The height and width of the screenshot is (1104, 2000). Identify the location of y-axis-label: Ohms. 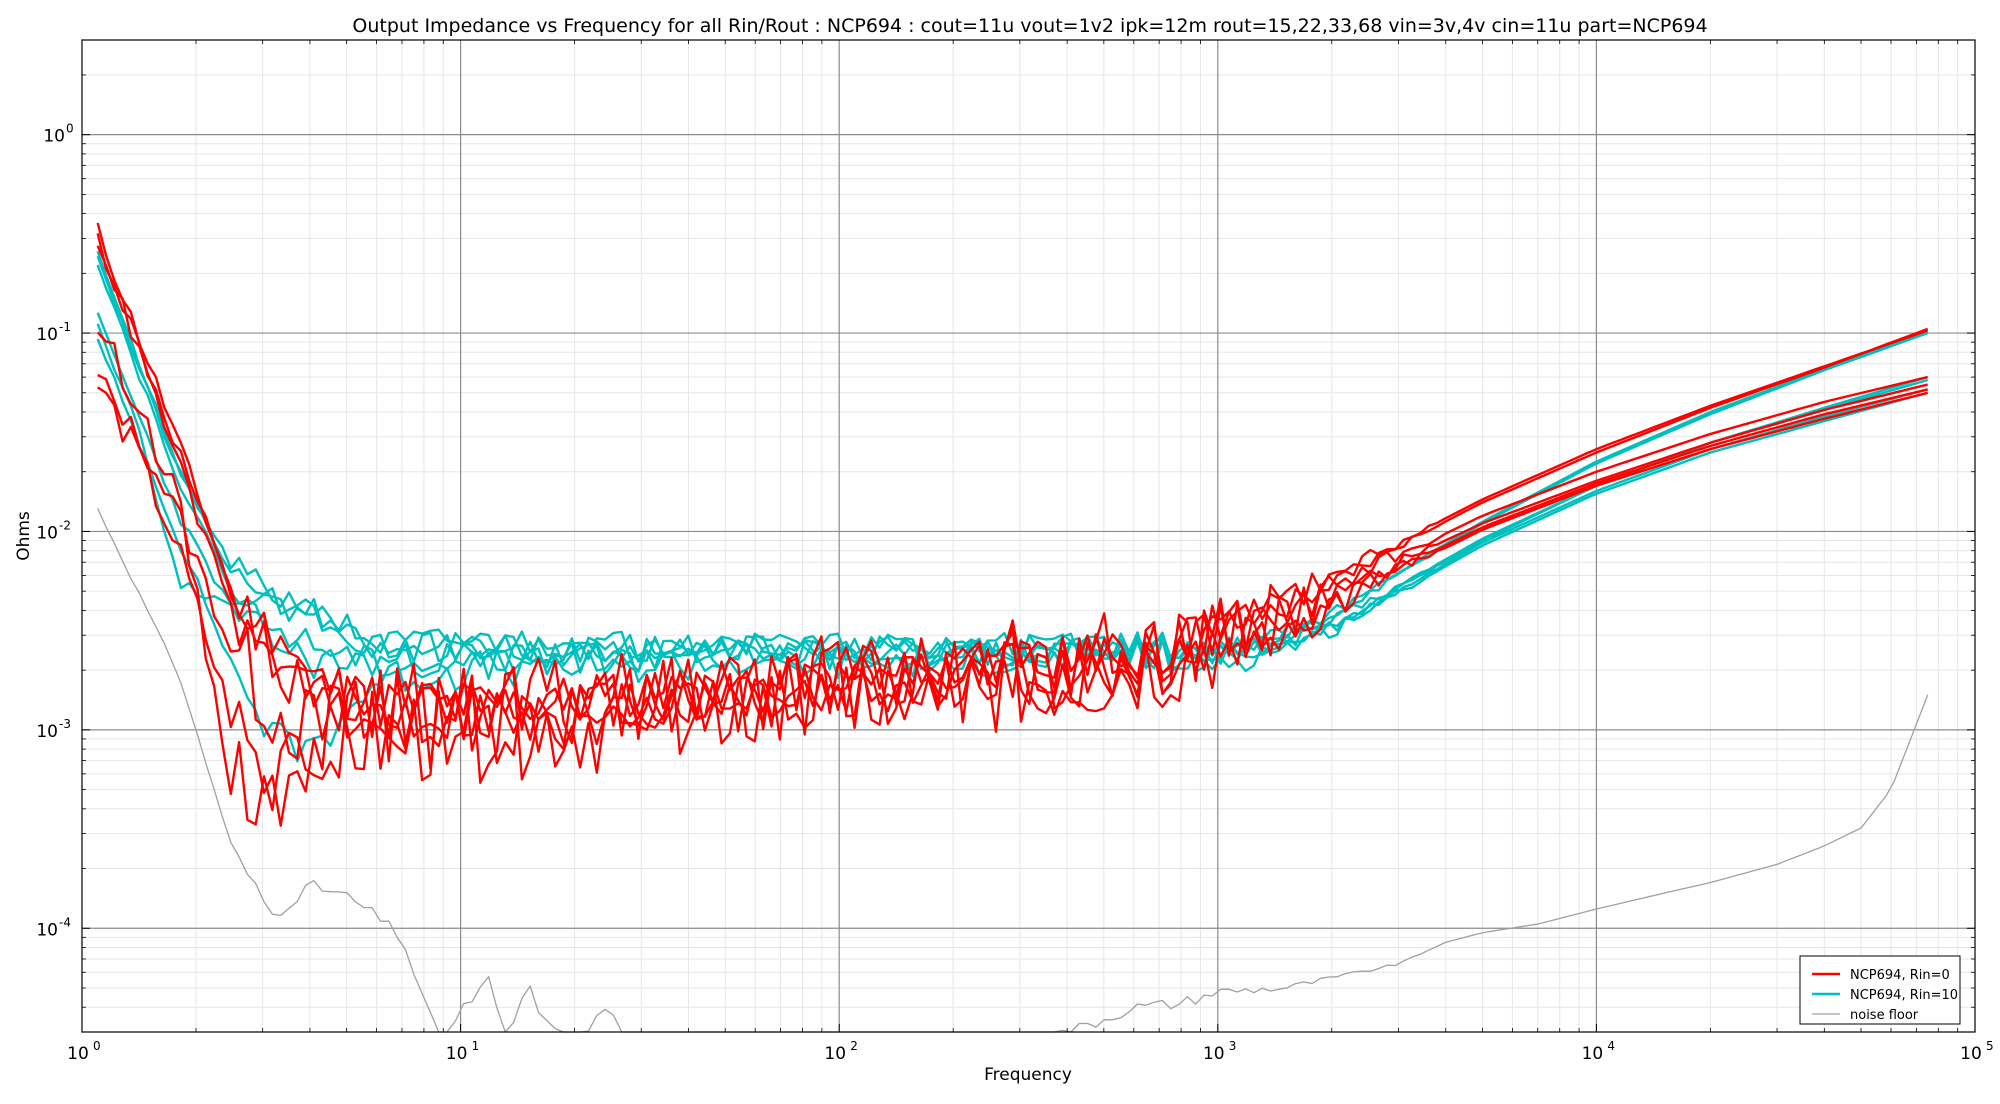
(24, 536).